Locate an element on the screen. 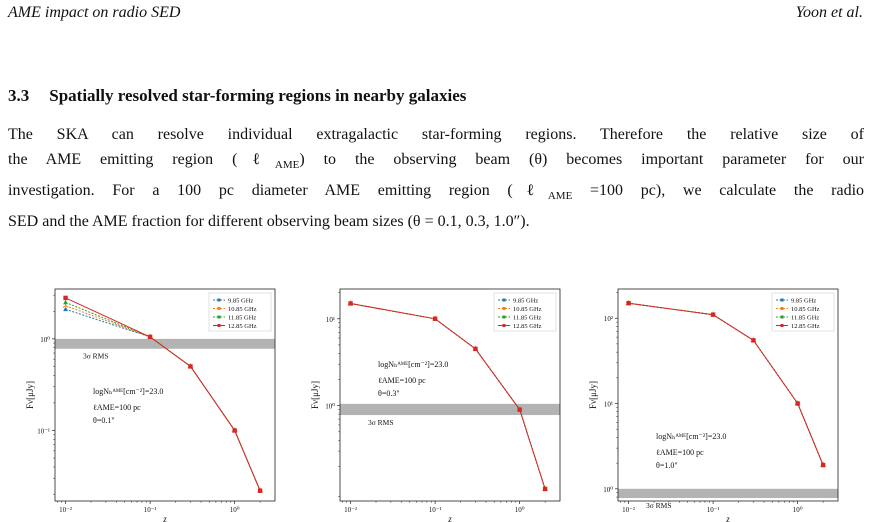 The height and width of the screenshot is (522, 873). y-tick-label: 10² is located at coordinates (608, 319).